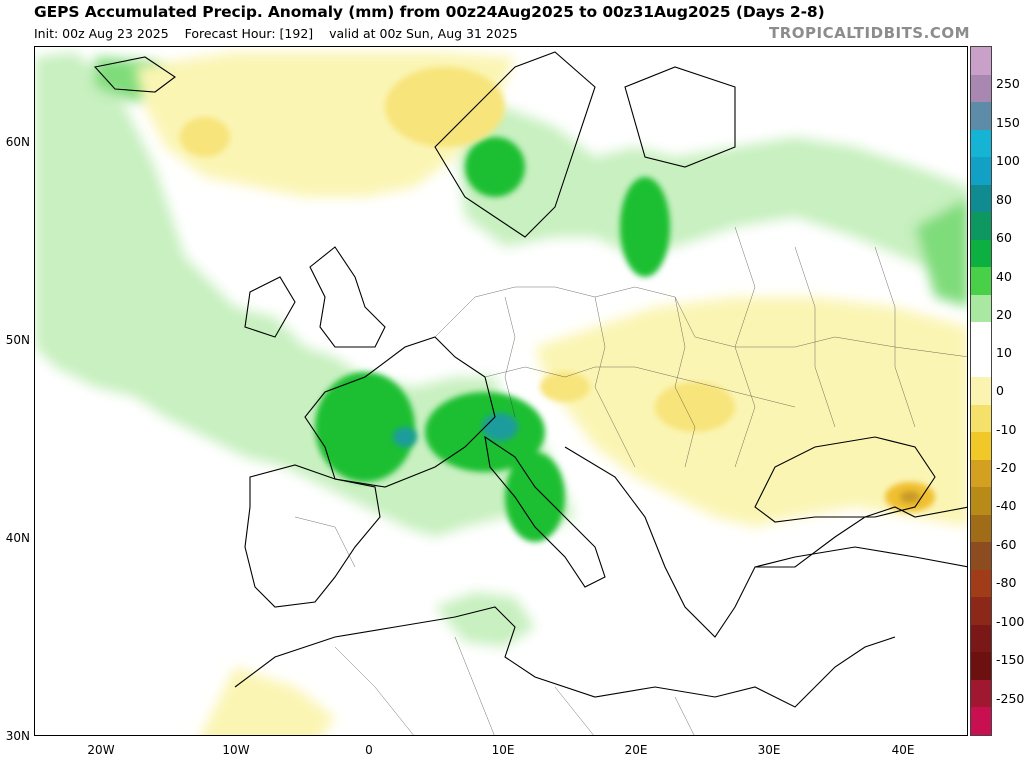 Image resolution: width=1024 pixels, height=757 pixels. Describe the element at coordinates (680, 117) in the screenshot. I see `coast-finland` at that location.